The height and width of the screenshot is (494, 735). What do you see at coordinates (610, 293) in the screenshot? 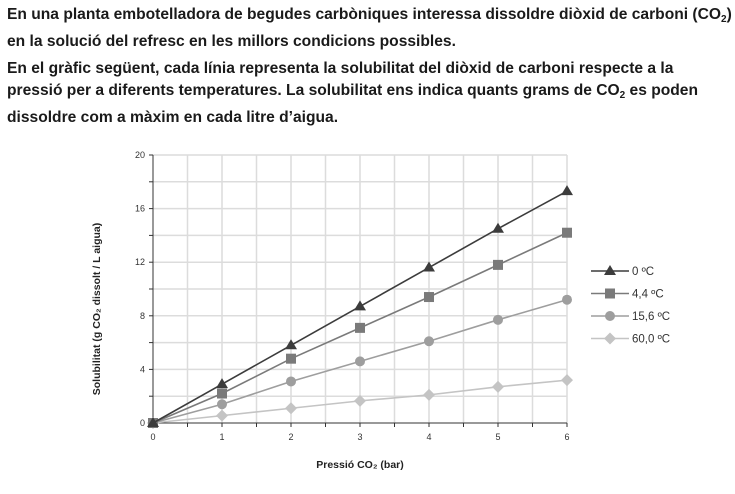
I see `legend-marker-square` at bounding box center [610, 293].